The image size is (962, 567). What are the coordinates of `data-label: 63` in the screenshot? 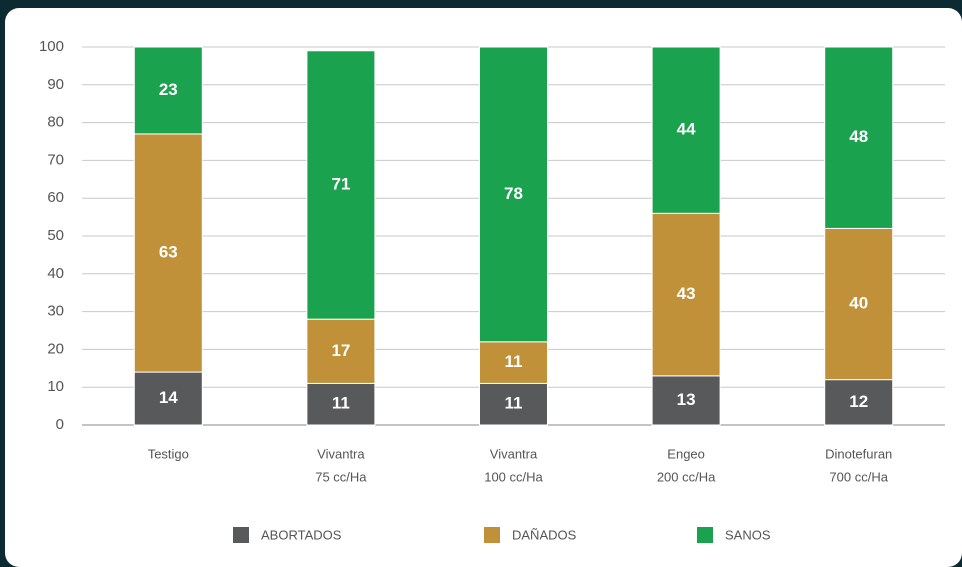 It's located at (168, 251).